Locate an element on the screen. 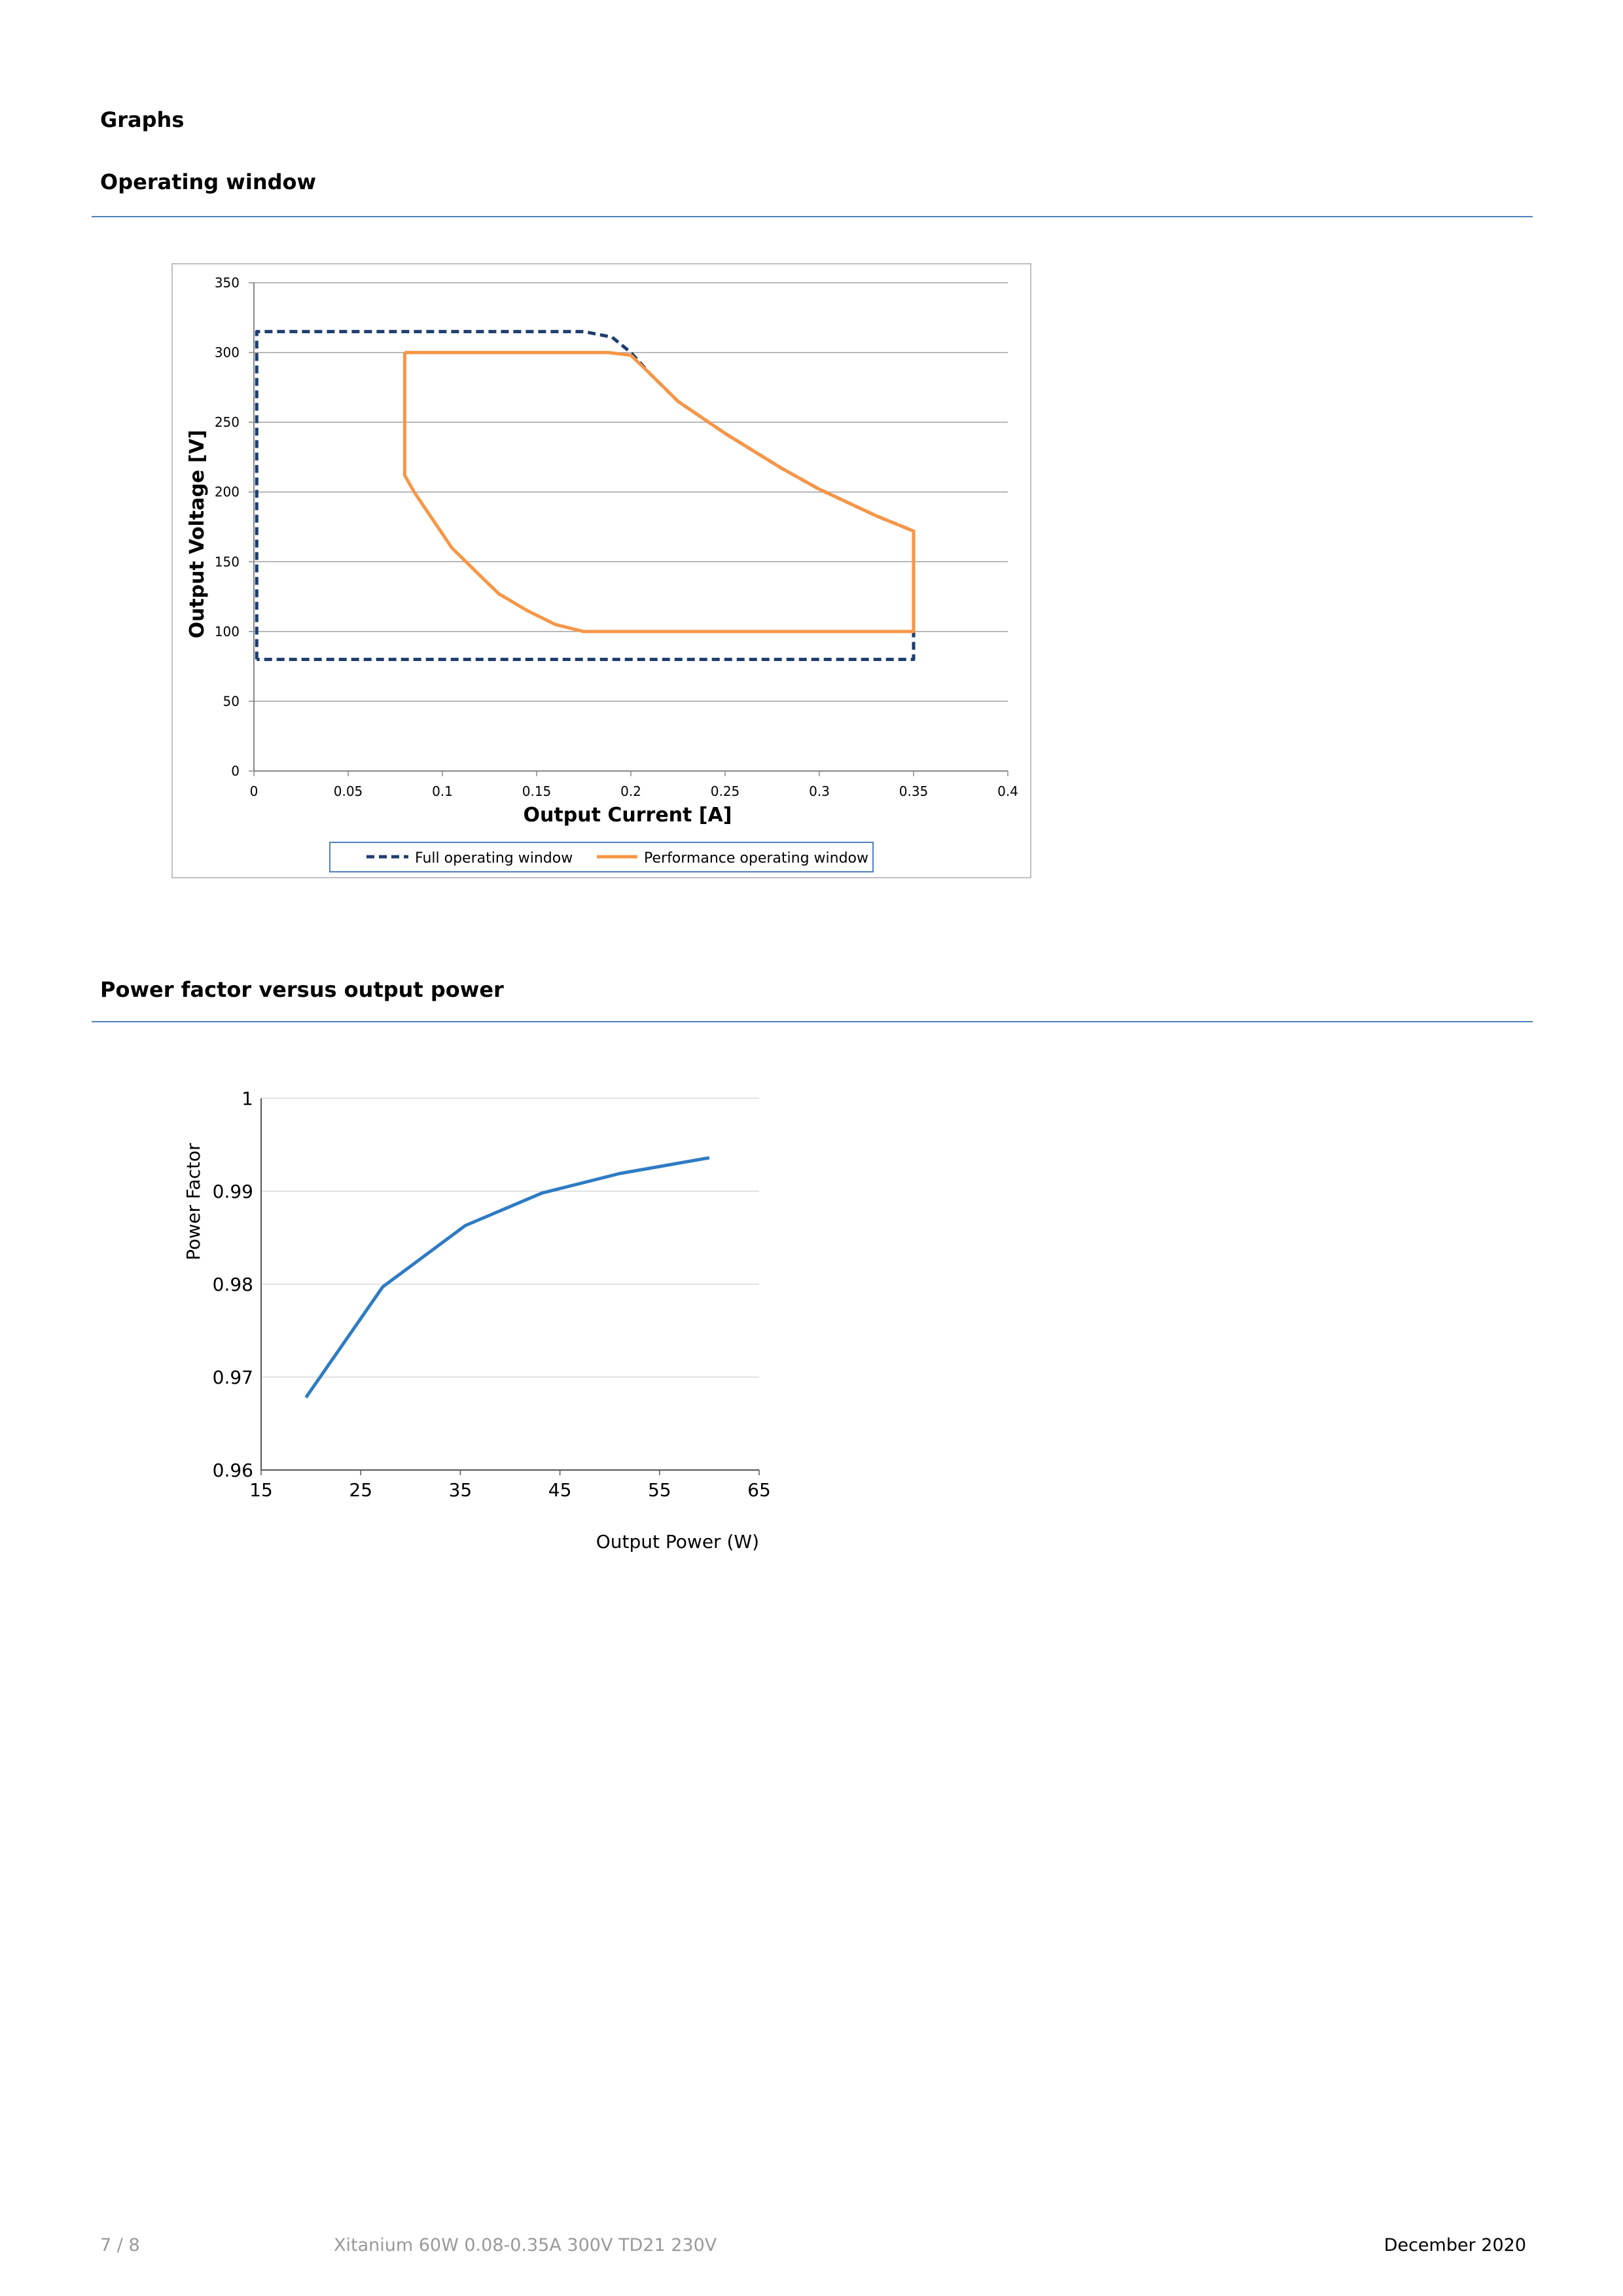  x-tick-label: 35 is located at coordinates (461, 1490).